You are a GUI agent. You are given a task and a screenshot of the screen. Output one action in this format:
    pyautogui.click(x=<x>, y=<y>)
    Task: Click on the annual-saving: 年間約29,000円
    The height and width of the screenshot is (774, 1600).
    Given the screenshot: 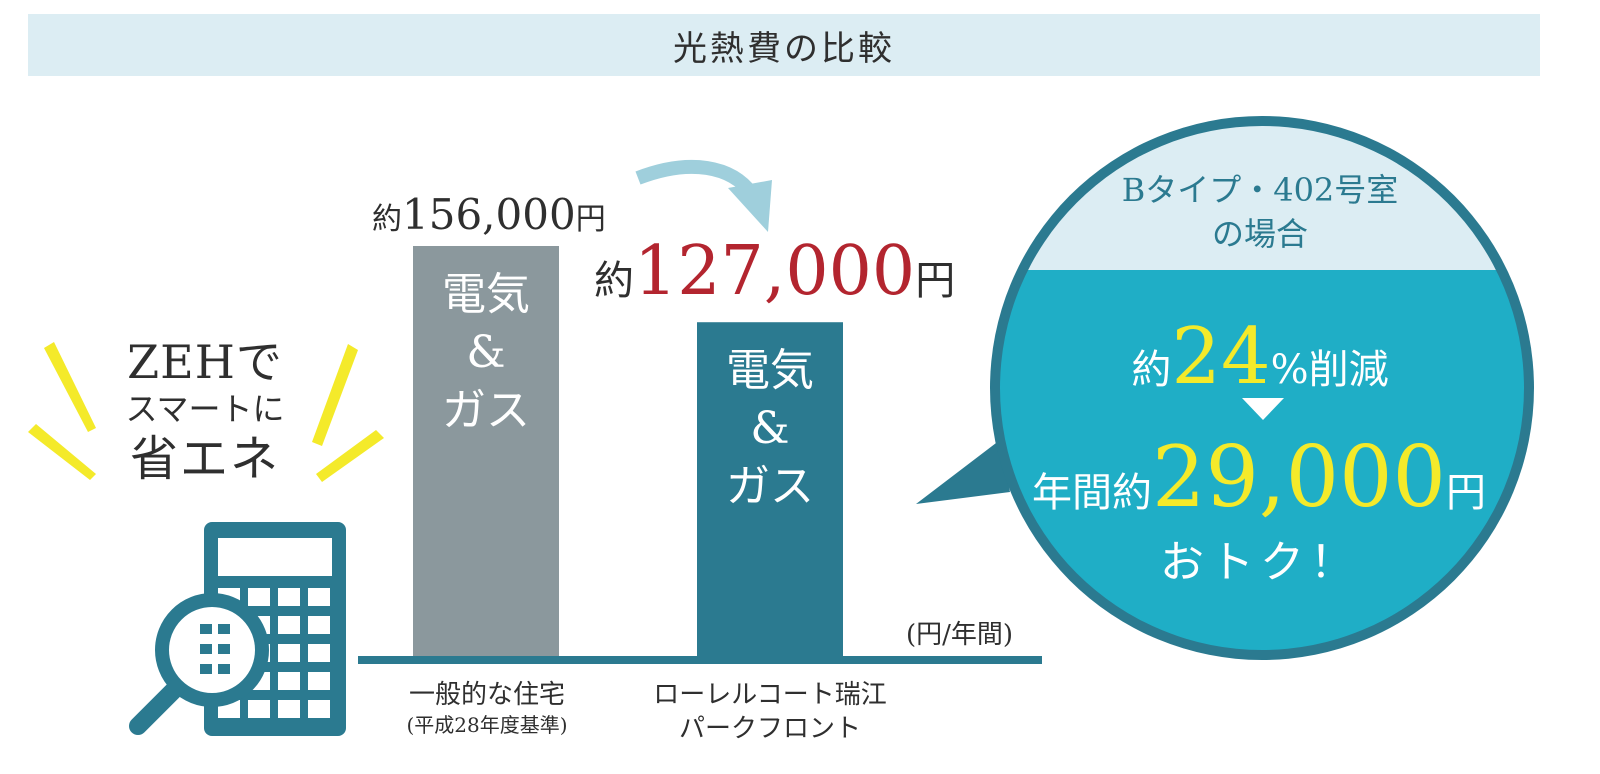 What is the action you would take?
    pyautogui.click(x=1259, y=477)
    